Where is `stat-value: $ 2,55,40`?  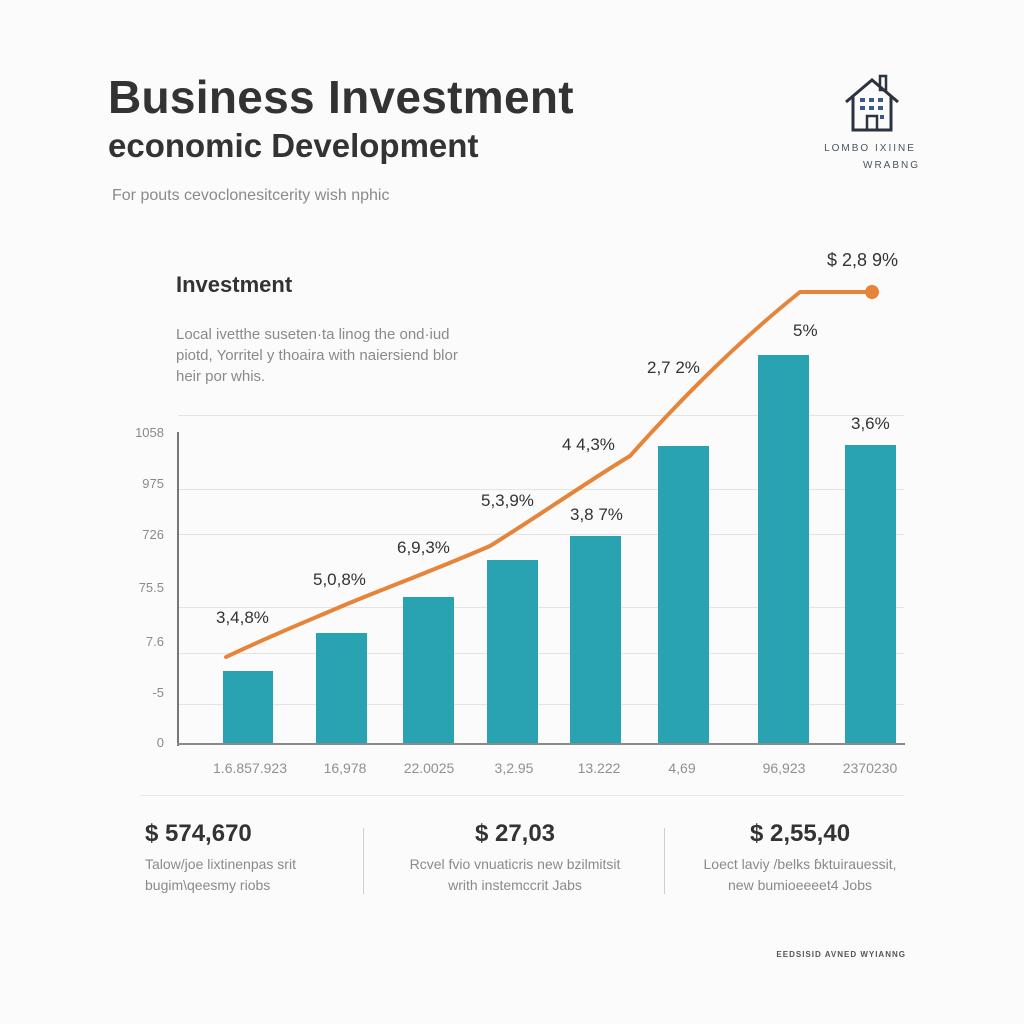 stat-value: $ 2,55,40 is located at coordinates (800, 833).